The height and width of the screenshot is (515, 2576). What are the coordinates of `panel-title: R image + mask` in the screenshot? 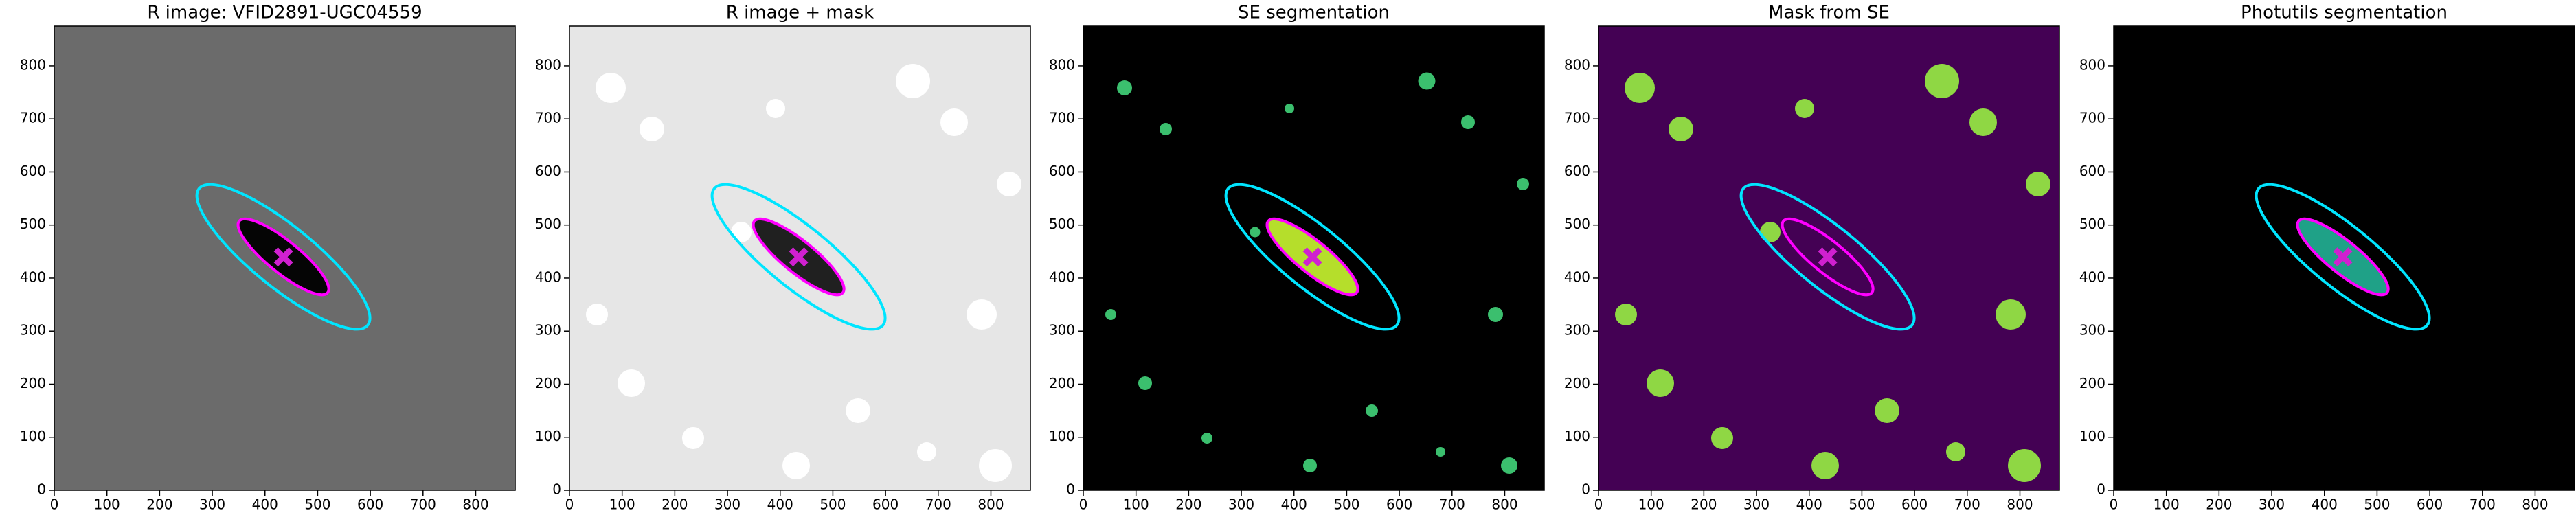 It's located at (800, 13).